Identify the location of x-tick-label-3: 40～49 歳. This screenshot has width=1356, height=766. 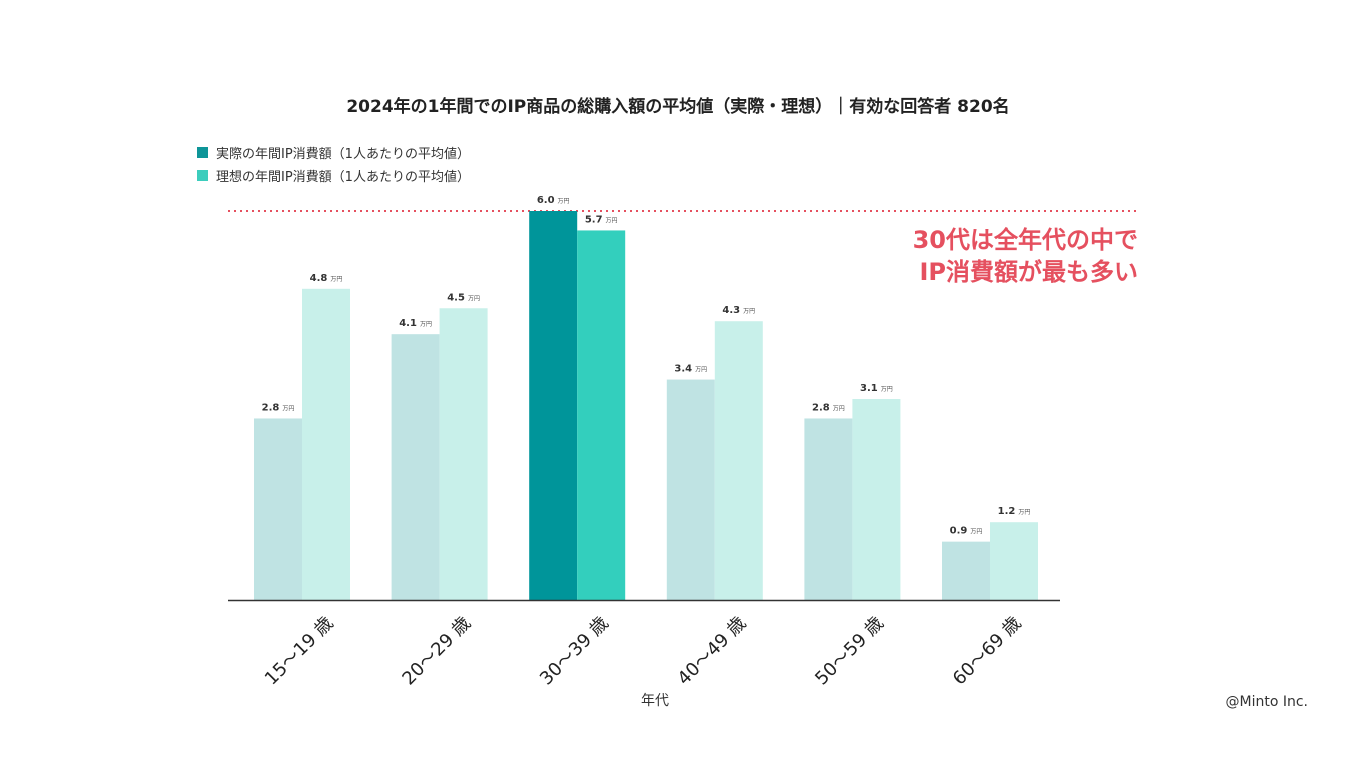
(712, 651).